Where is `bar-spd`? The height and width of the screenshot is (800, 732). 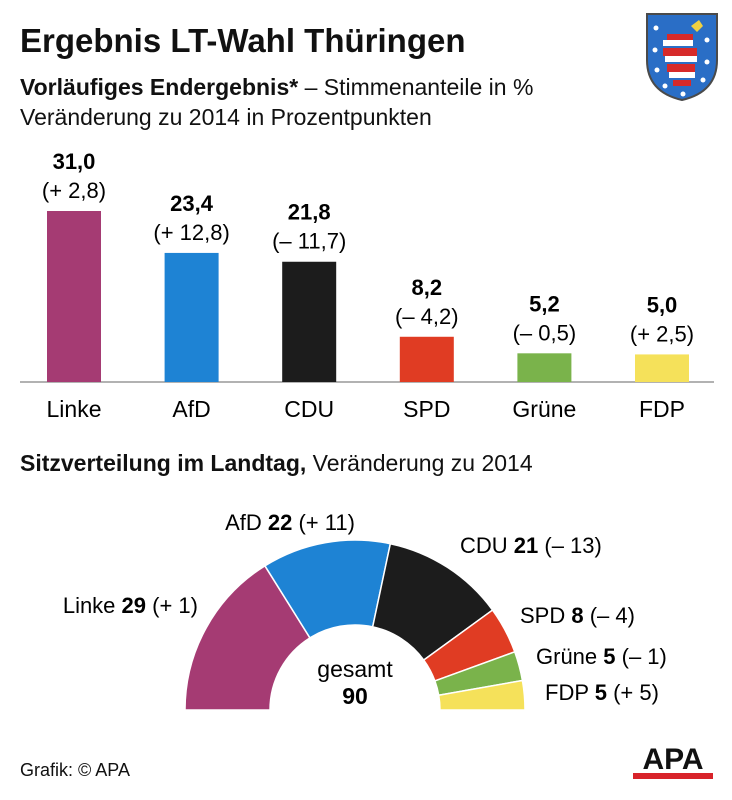 bar-spd is located at coordinates (426, 359).